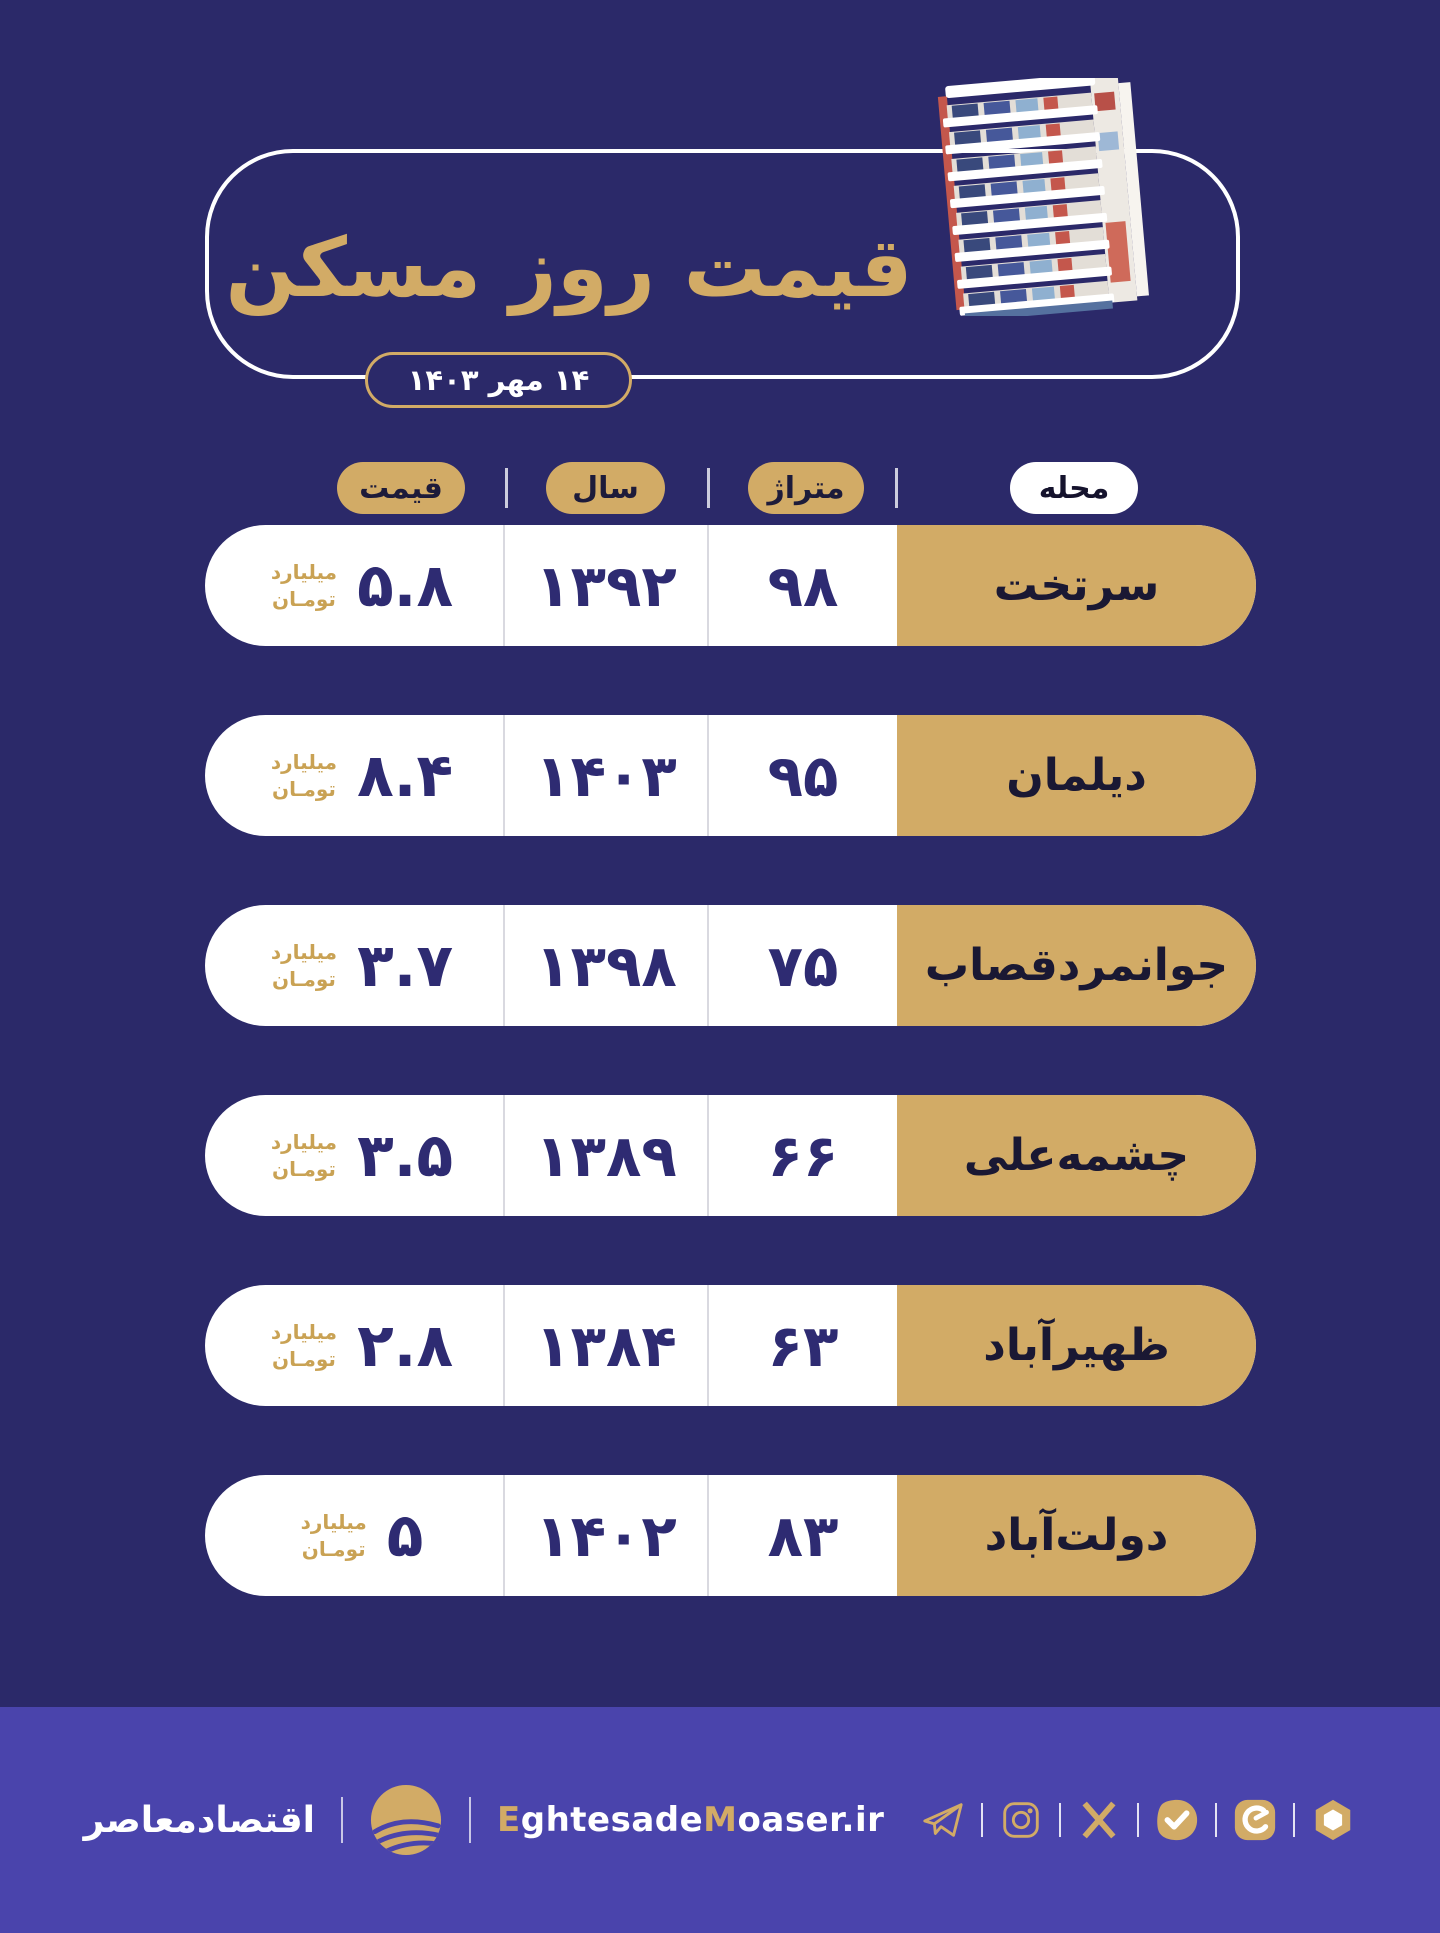  I want to click on area-value: ۸۳, so click(803, 1535).